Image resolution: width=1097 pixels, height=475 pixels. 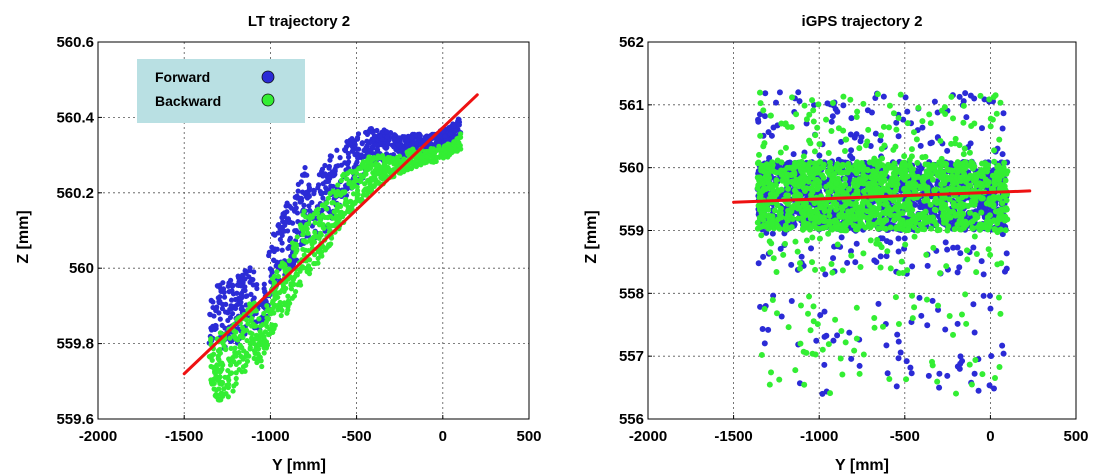 What do you see at coordinates (188, 101) in the screenshot?
I see `legend-label-backward: Backward` at bounding box center [188, 101].